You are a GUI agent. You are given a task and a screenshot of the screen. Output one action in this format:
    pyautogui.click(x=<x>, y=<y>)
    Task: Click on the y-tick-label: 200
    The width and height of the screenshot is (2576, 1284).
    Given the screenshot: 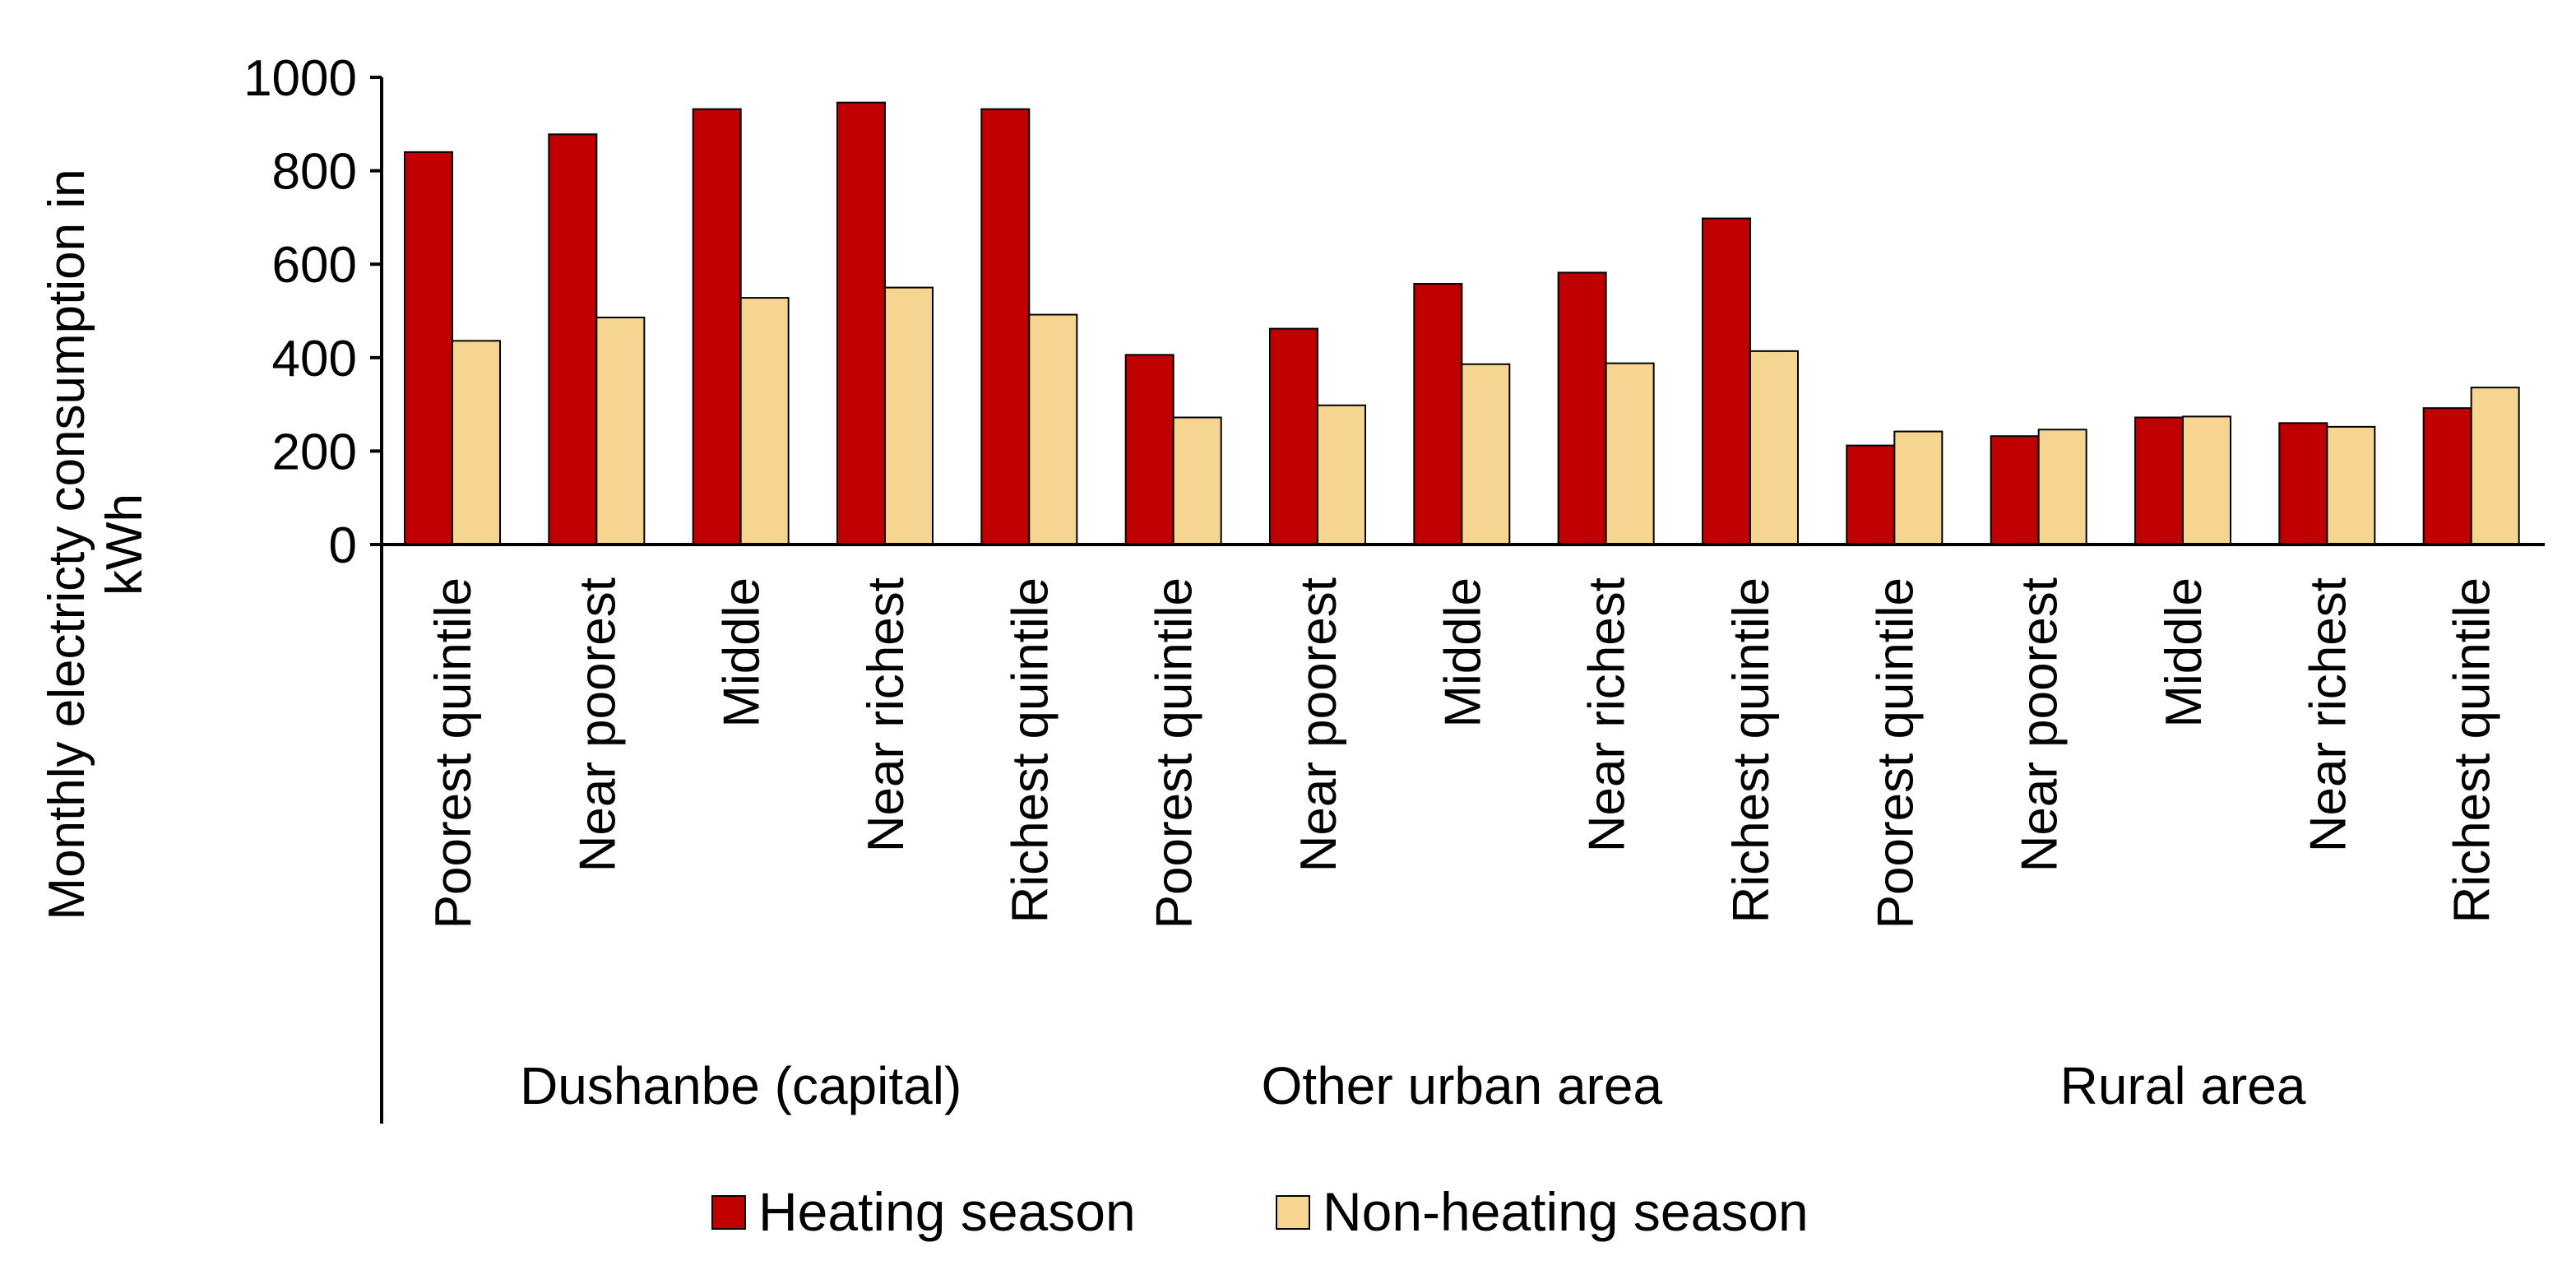 What is the action you would take?
    pyautogui.click(x=314, y=452)
    